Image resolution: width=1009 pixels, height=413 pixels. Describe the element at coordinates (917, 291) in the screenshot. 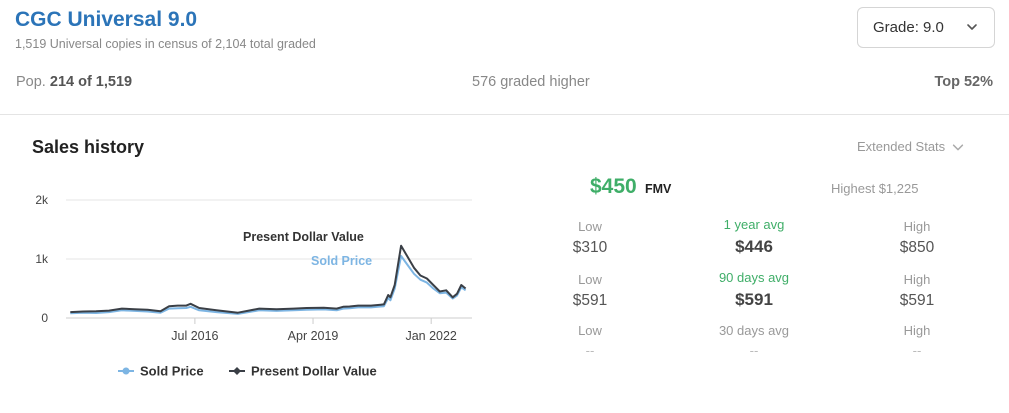

I see `high-90d: High $591` at that location.